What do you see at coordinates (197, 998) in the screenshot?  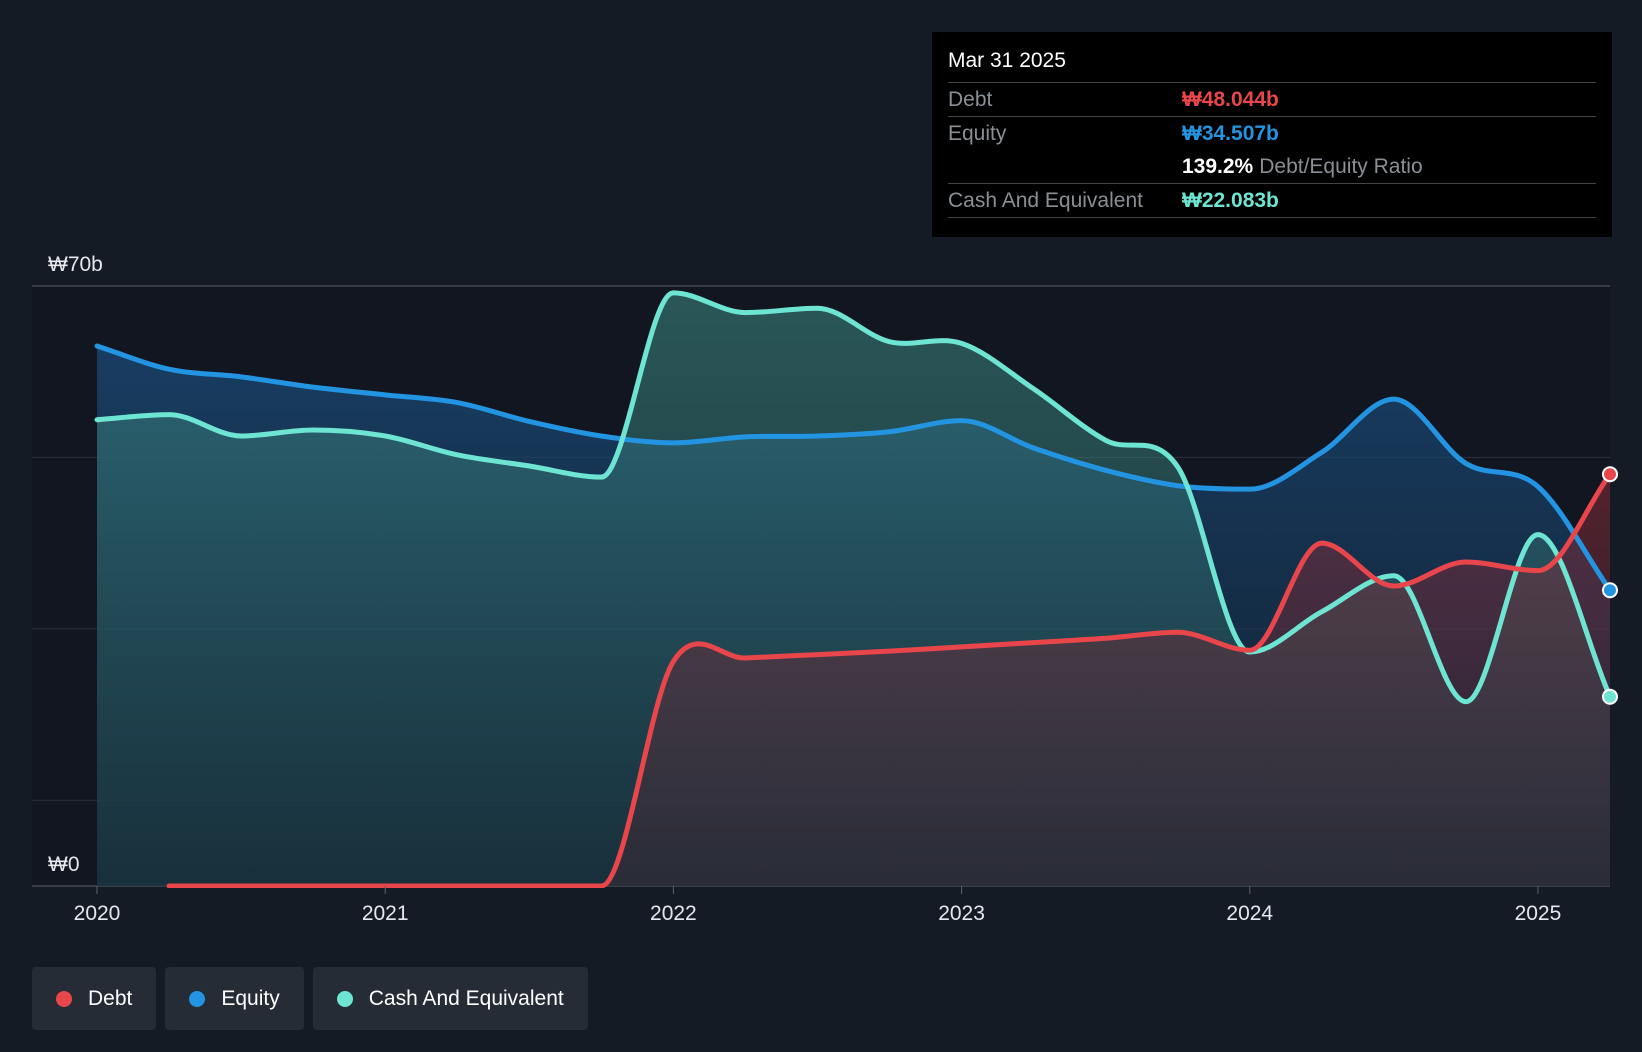 I see `equity-dot-icon` at bounding box center [197, 998].